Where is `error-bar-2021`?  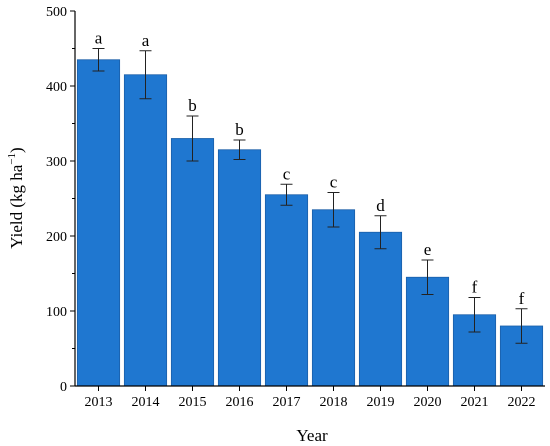
error-bar-2021 is located at coordinates (474, 315).